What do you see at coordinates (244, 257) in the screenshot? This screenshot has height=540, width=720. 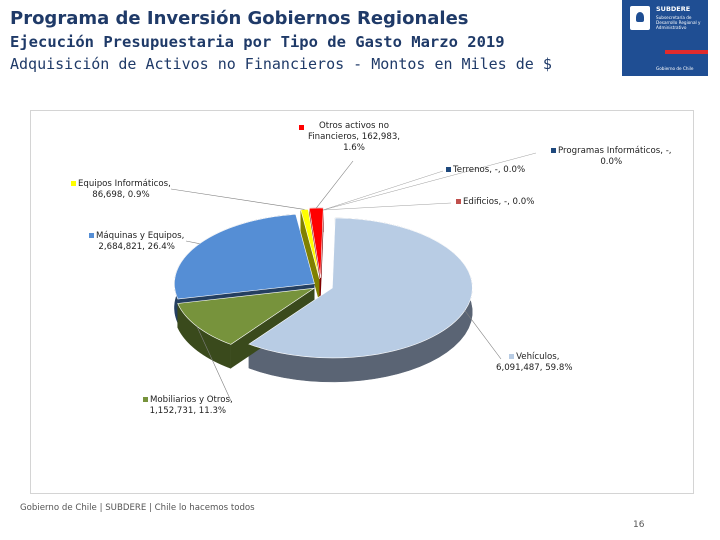 I see `pie-slice-m-quinas-y-equipos` at bounding box center [244, 257].